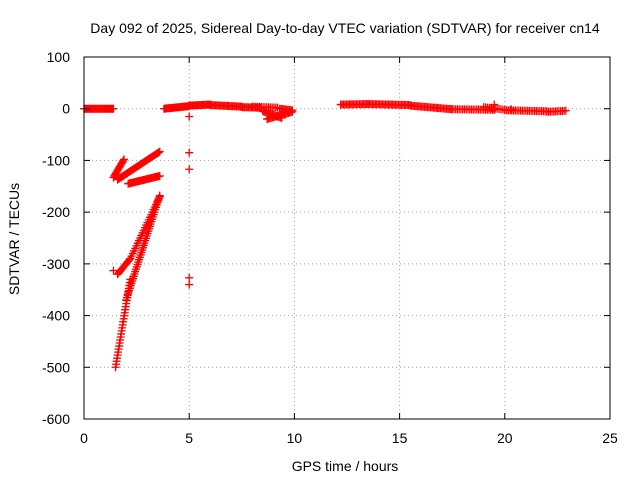 This screenshot has width=640, height=485. I want to click on x-axis-label: GPS time / hours, so click(345, 466).